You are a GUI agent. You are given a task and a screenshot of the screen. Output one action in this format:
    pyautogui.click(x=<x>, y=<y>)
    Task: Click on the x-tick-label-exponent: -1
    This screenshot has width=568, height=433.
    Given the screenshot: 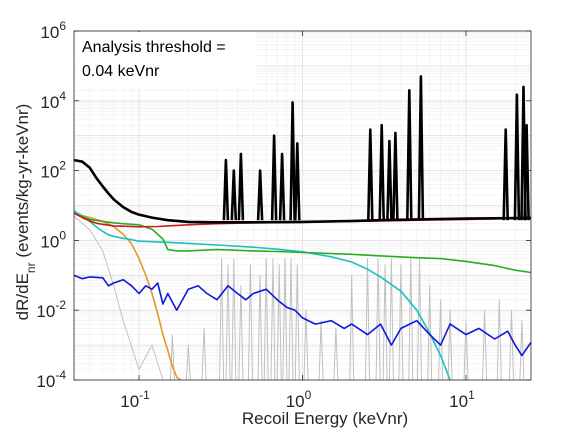 What is the action you would take?
    pyautogui.click(x=144, y=395)
    